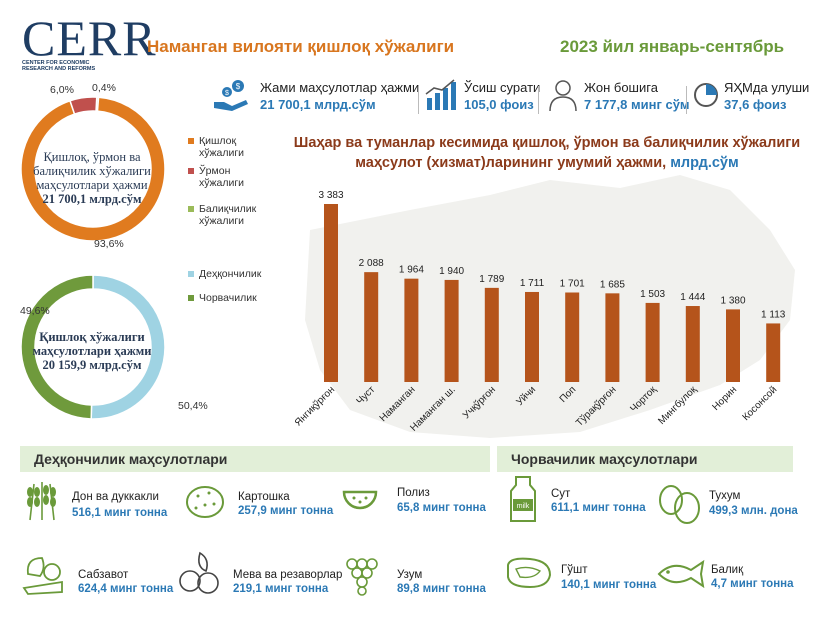  What do you see at coordinates (572, 284) in the screenshot?
I see `bar-value-label-6: 1 701` at bounding box center [572, 284].